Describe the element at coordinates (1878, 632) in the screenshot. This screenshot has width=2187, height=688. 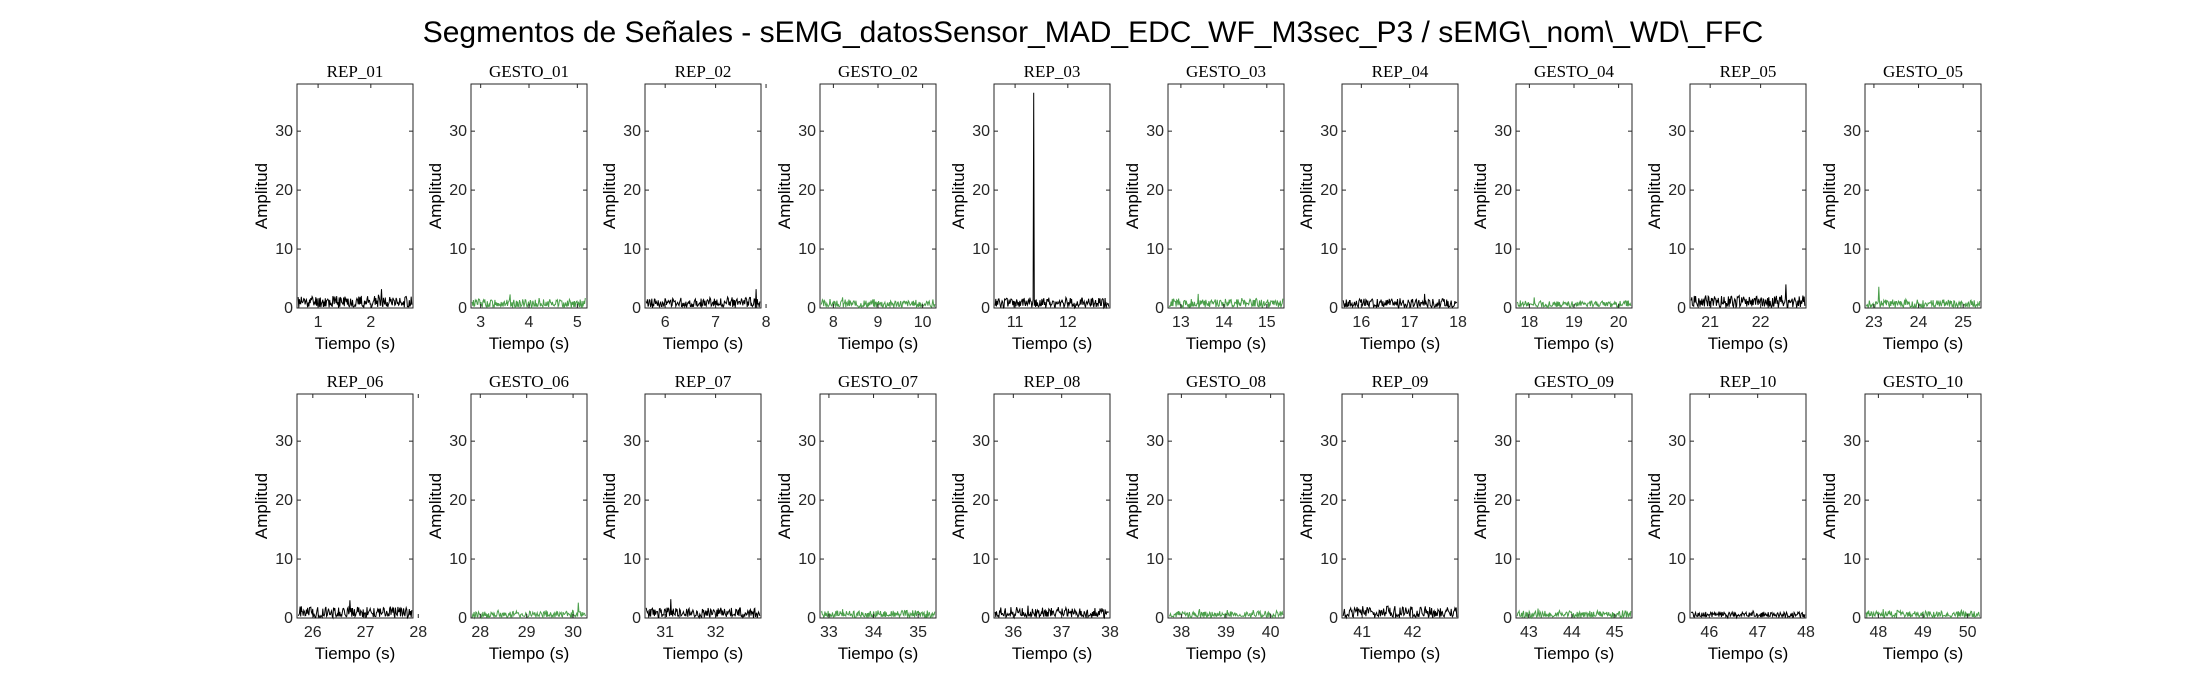
I see `x-tick-label: 48` at that location.